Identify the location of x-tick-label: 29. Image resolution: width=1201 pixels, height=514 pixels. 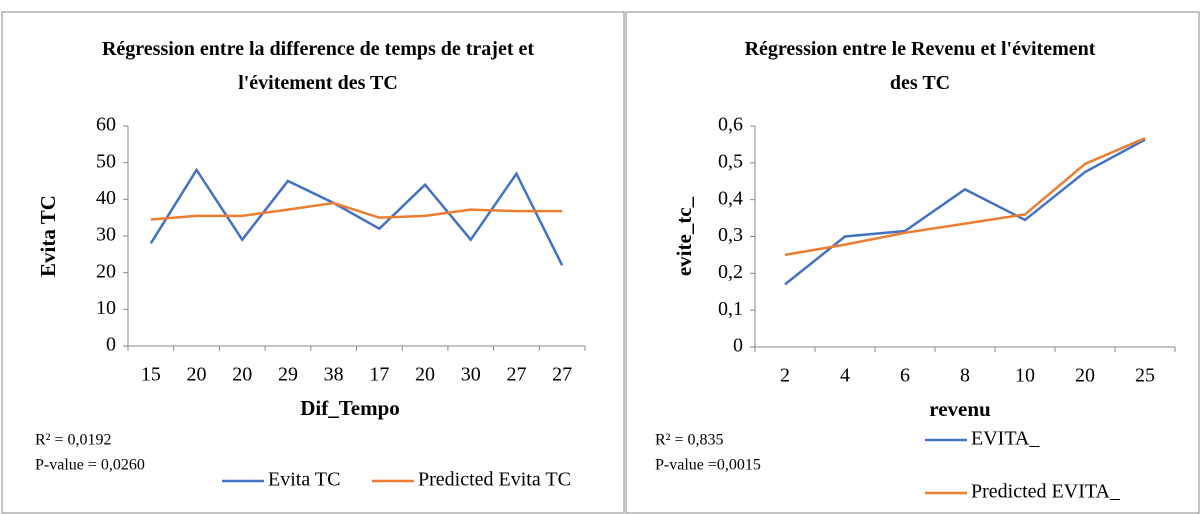
(288, 375).